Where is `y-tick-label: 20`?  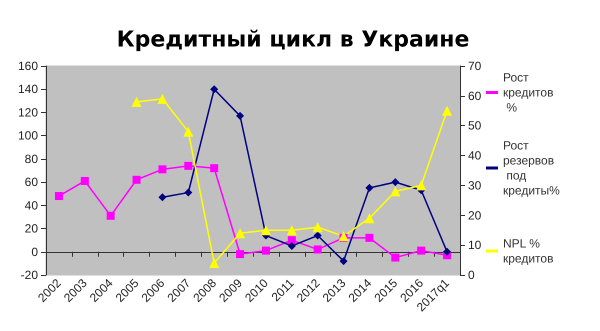
y-tick-label: 20 is located at coordinates (31, 229).